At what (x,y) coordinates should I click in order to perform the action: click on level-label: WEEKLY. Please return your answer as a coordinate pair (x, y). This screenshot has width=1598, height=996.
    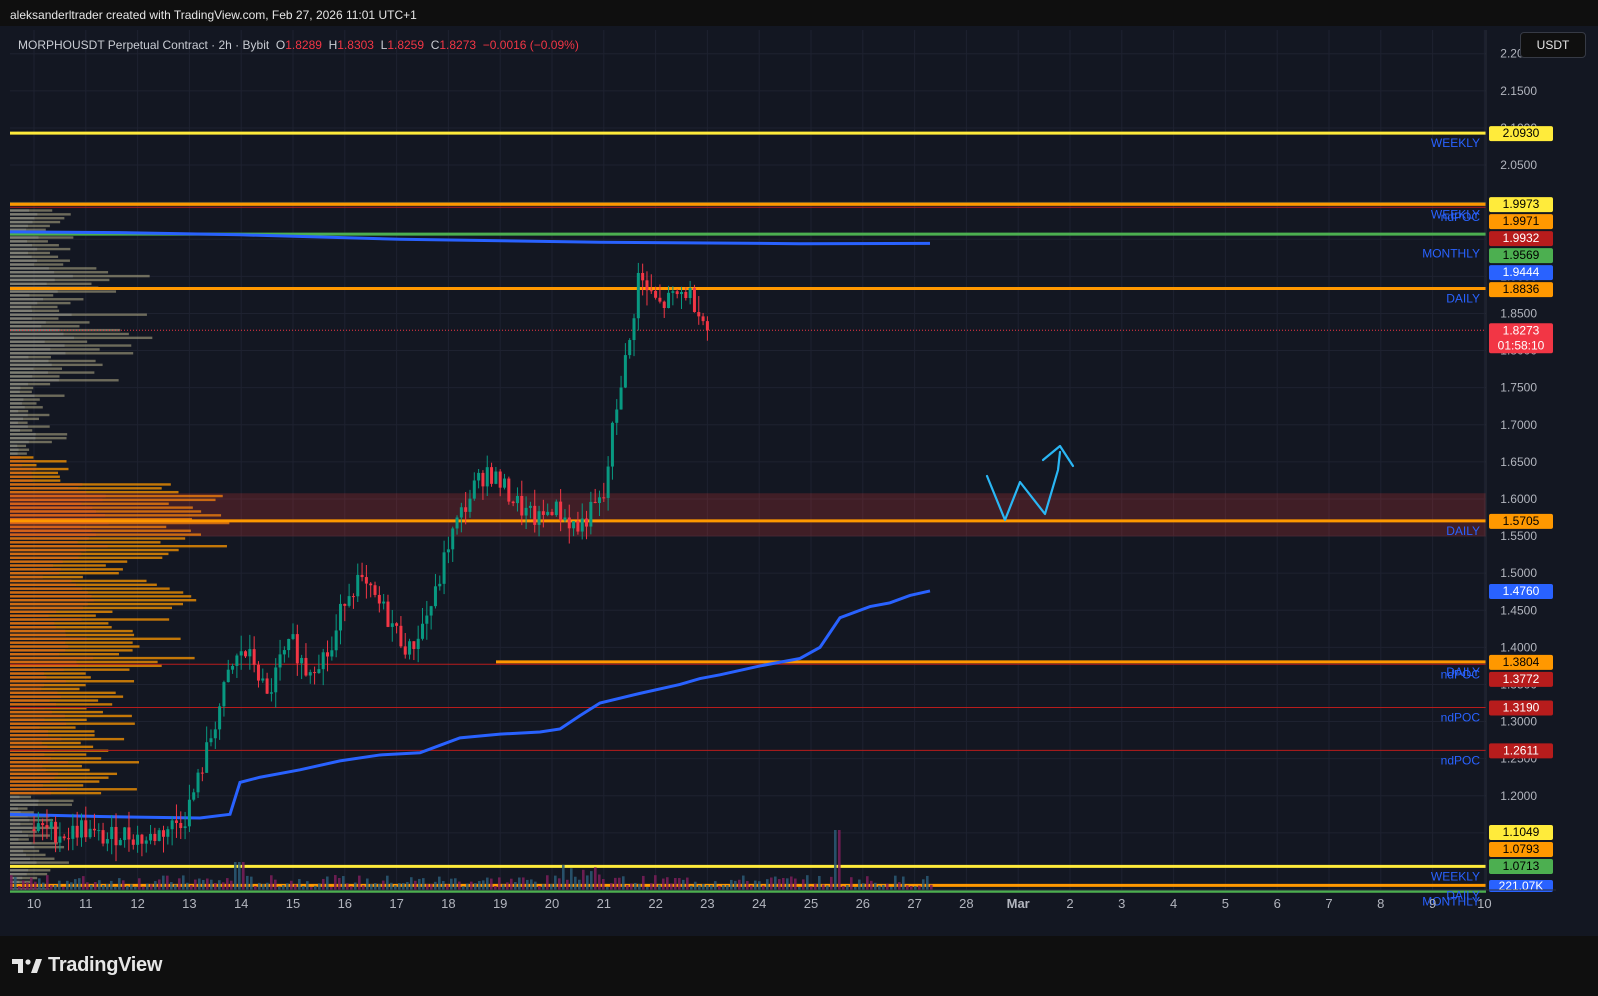
    Looking at the image, I should click on (1455, 214).